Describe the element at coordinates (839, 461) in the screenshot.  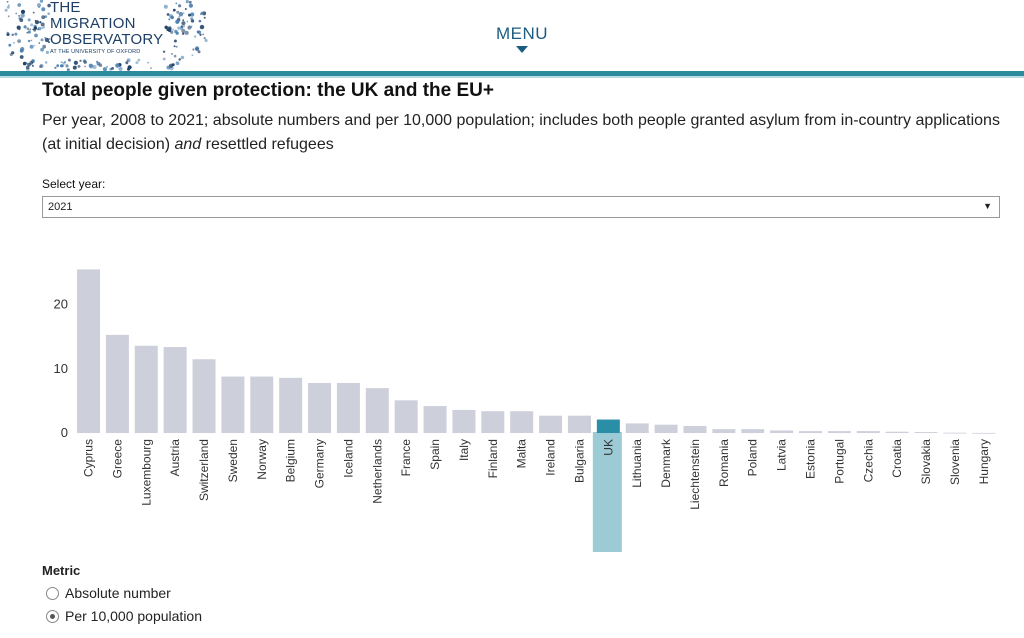
I see `x-tick-label: Portugal` at that location.